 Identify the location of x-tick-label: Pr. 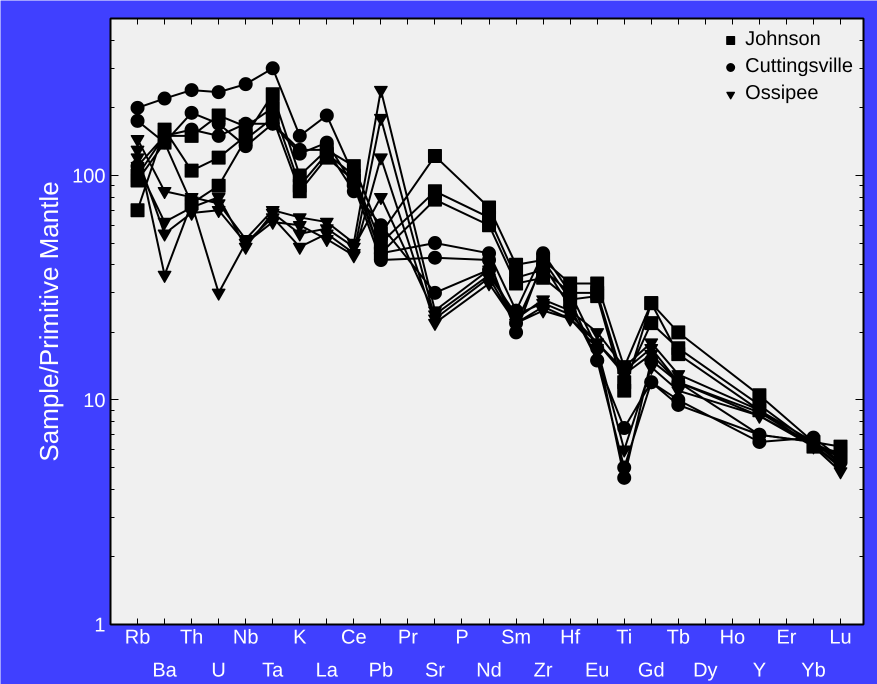
(408, 637).